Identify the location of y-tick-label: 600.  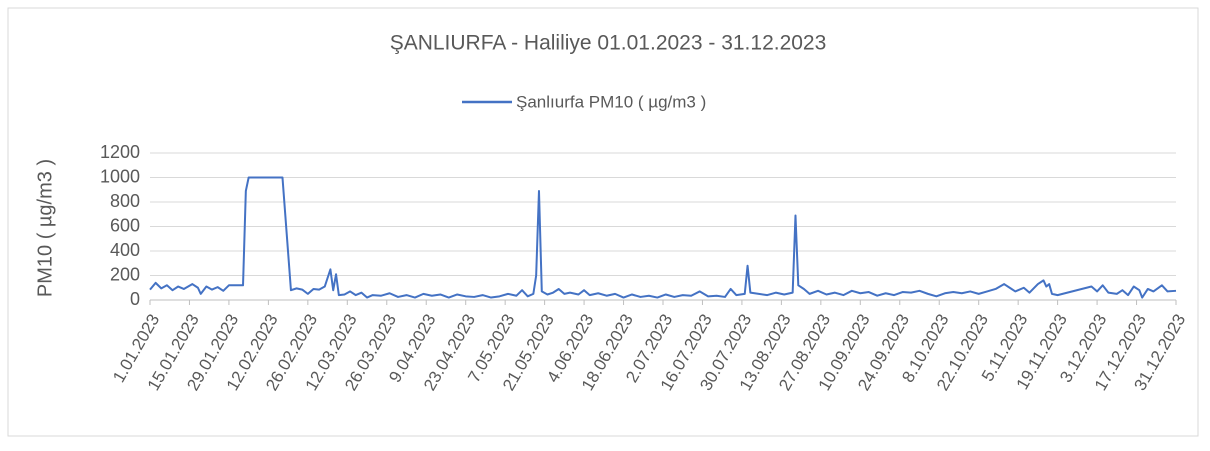
(125, 225).